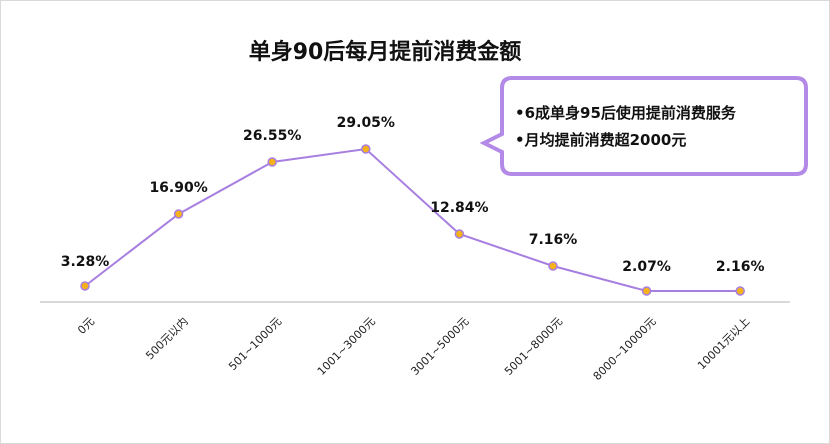 The width and height of the screenshot is (830, 444). I want to click on data-label: 16.90%, so click(178, 188).